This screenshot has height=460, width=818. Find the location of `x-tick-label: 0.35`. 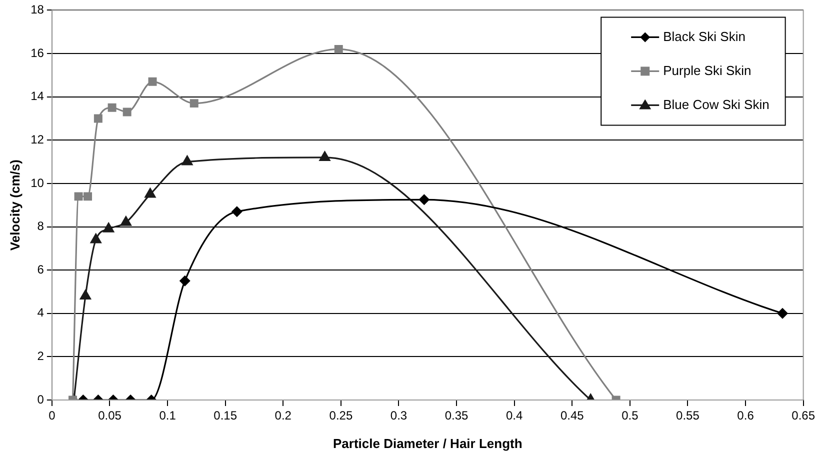

x-tick-label: 0.35 is located at coordinates (456, 415).